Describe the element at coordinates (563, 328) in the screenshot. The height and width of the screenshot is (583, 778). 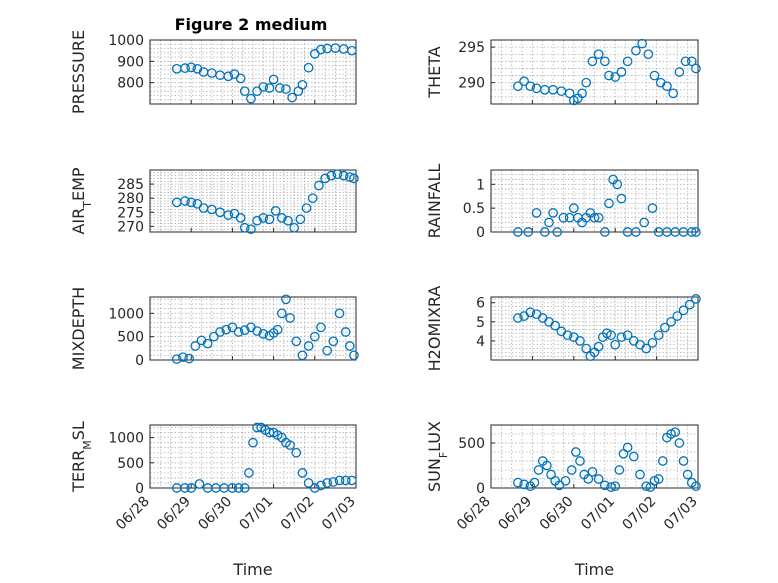
I see `subplot-h2omixra: 4 5 6 H2OMIXRA` at that location.